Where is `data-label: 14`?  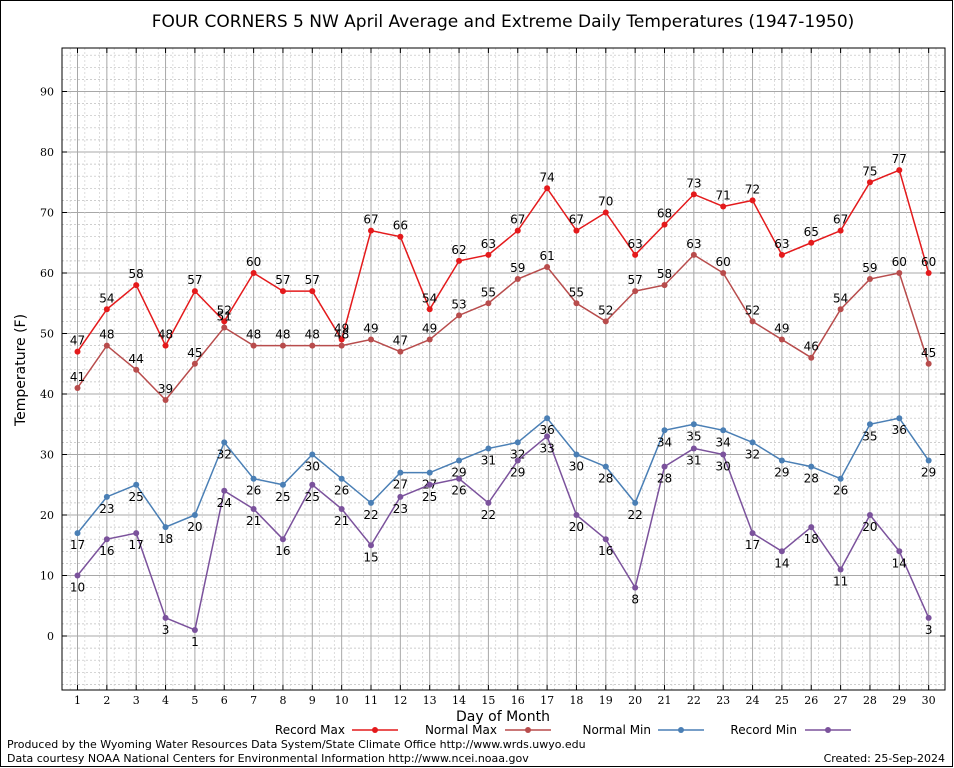 data-label: 14 is located at coordinates (899, 563).